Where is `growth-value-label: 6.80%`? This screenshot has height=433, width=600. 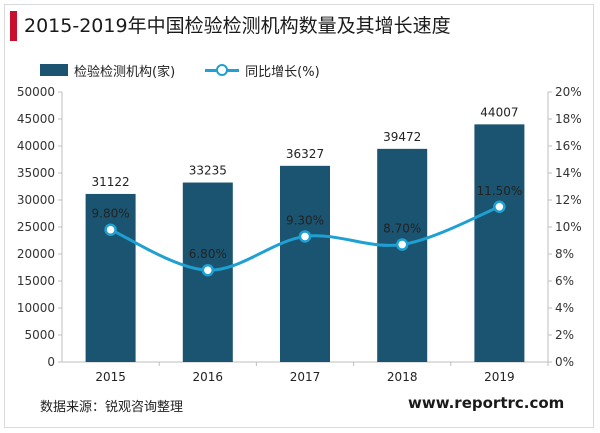 growth-value-label: 6.80% is located at coordinates (208, 254).